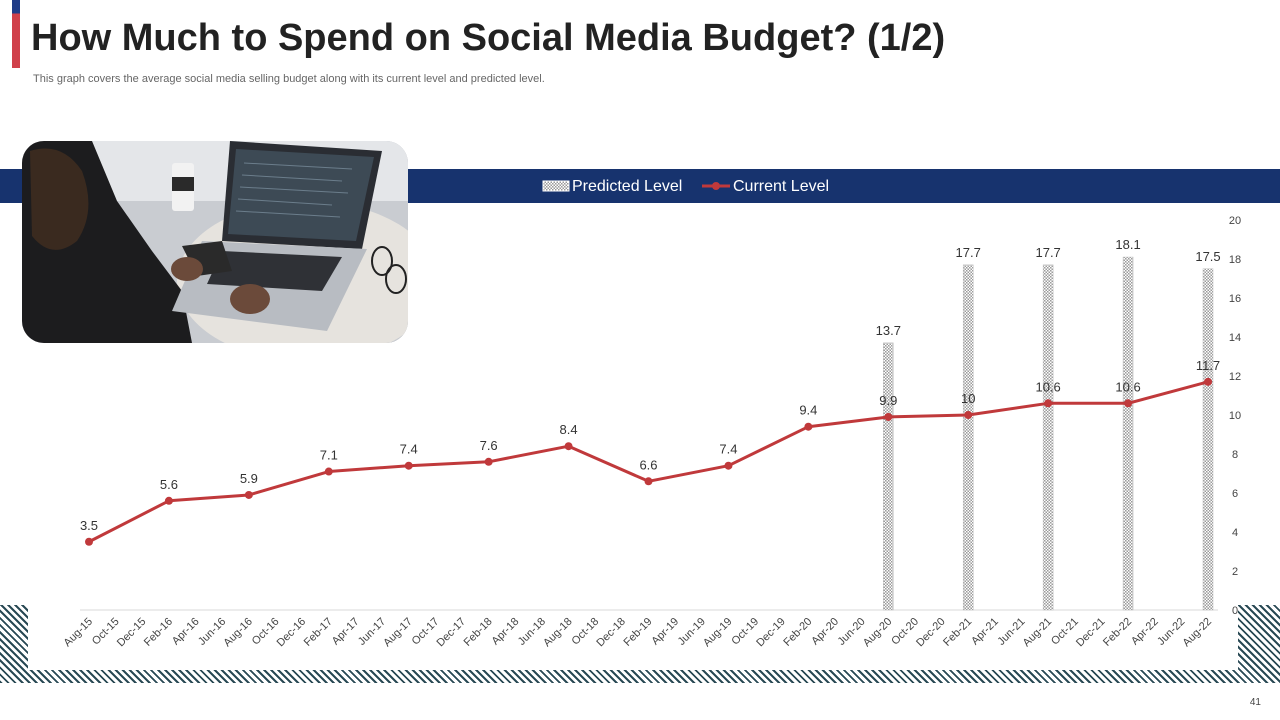 The height and width of the screenshot is (720, 1280). I want to click on current-level-data-label: 8.4, so click(569, 429).